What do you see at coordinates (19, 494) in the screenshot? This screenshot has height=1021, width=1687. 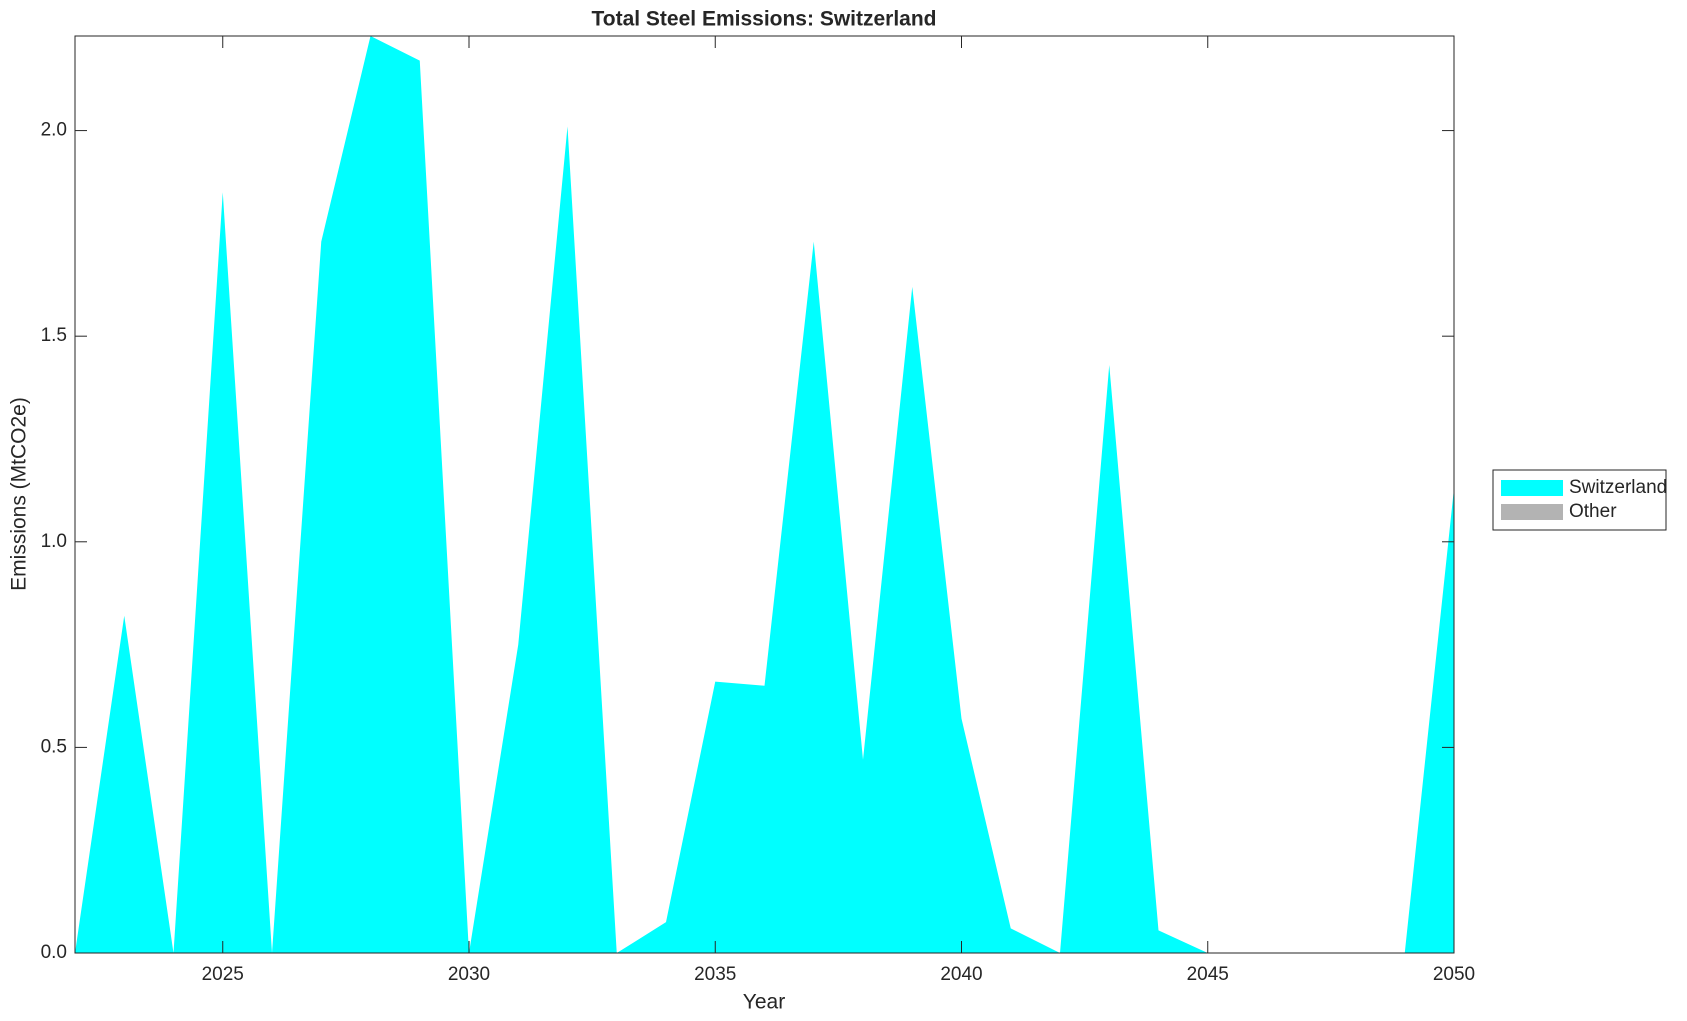 I see `y-axis-label: Emissions (MtCO2e)` at bounding box center [19, 494].